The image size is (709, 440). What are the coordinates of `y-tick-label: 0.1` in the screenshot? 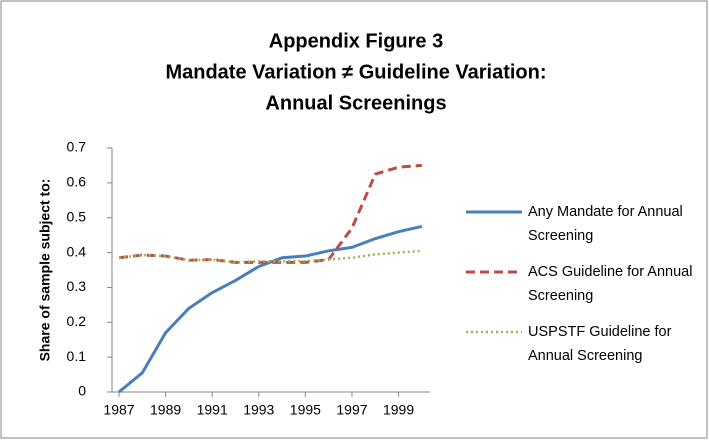 It's located at (77, 356).